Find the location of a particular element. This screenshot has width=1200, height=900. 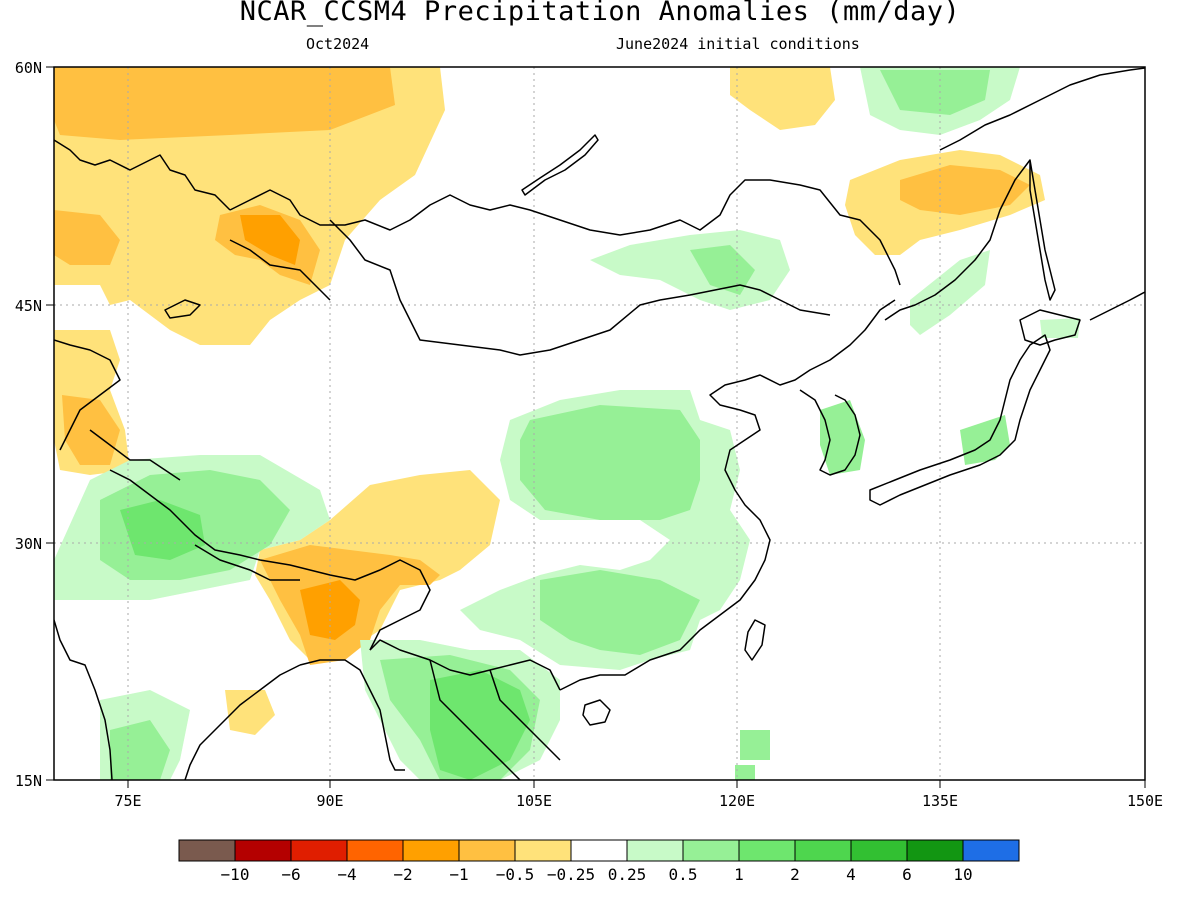

colorbar-label: 6 is located at coordinates (907, 874).